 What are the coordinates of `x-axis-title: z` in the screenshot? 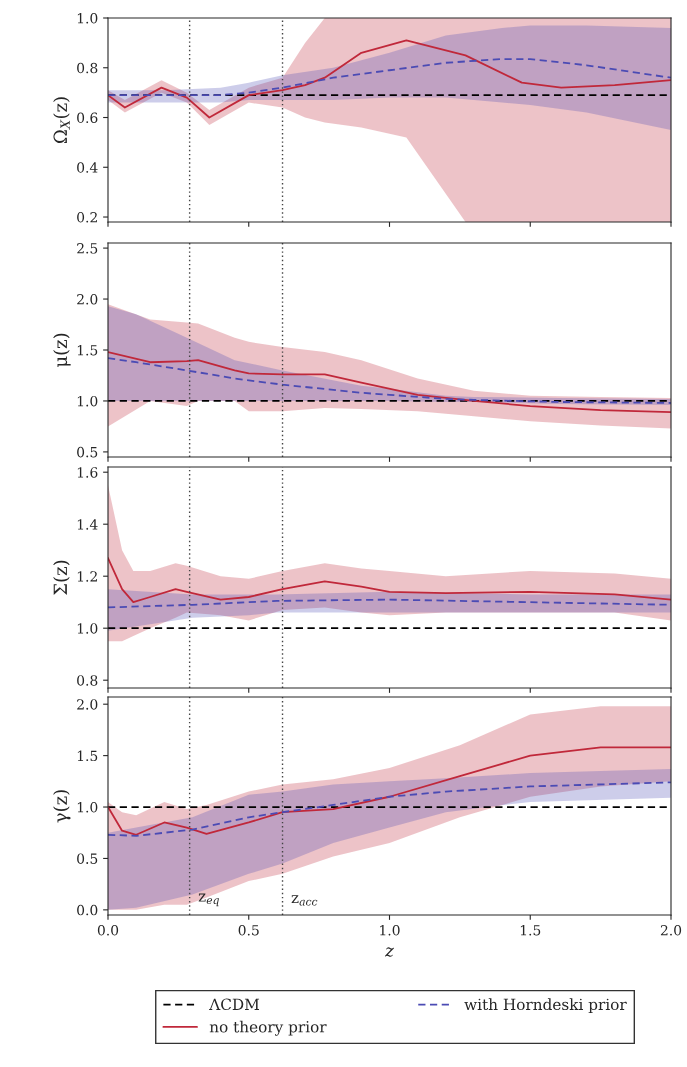 It's located at (389, 952).